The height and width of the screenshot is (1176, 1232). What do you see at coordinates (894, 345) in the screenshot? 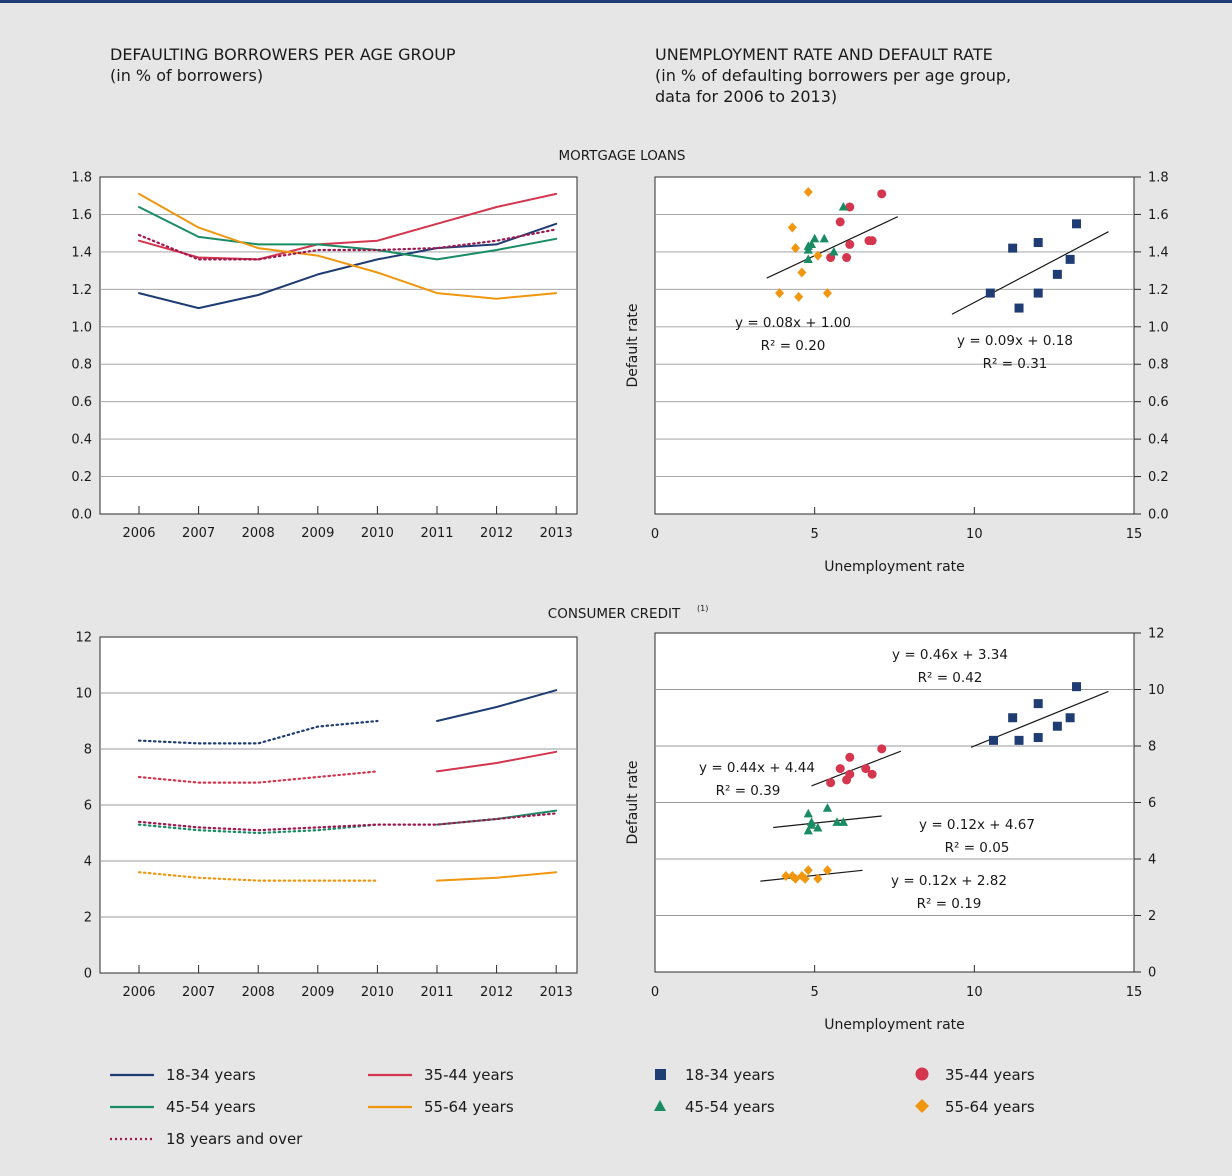
I see `plot-frame` at bounding box center [894, 345].